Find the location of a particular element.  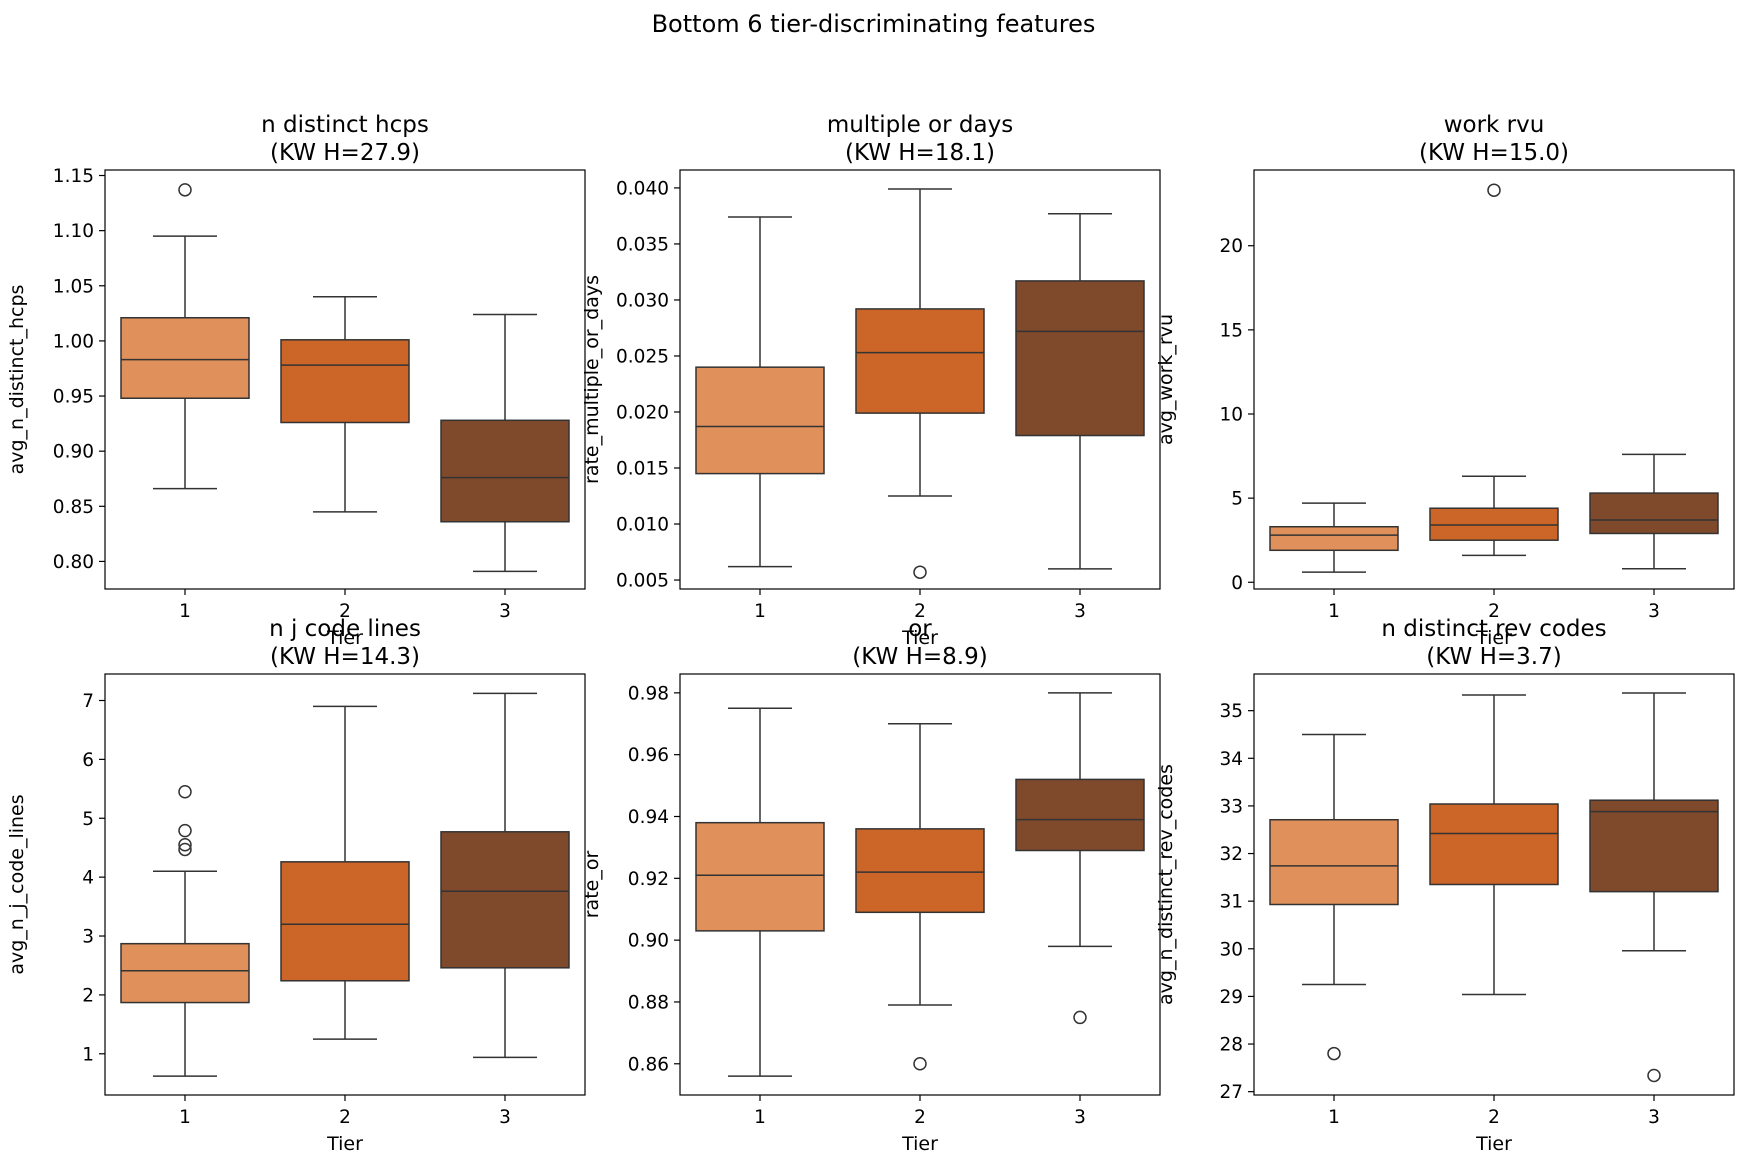

y-tick-label: 20 is located at coordinates (1231, 246).